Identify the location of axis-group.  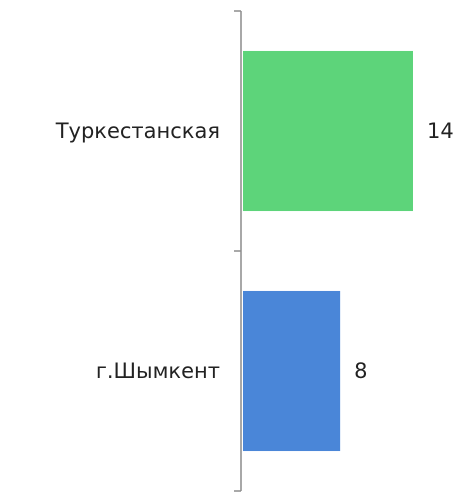
(238, 251).